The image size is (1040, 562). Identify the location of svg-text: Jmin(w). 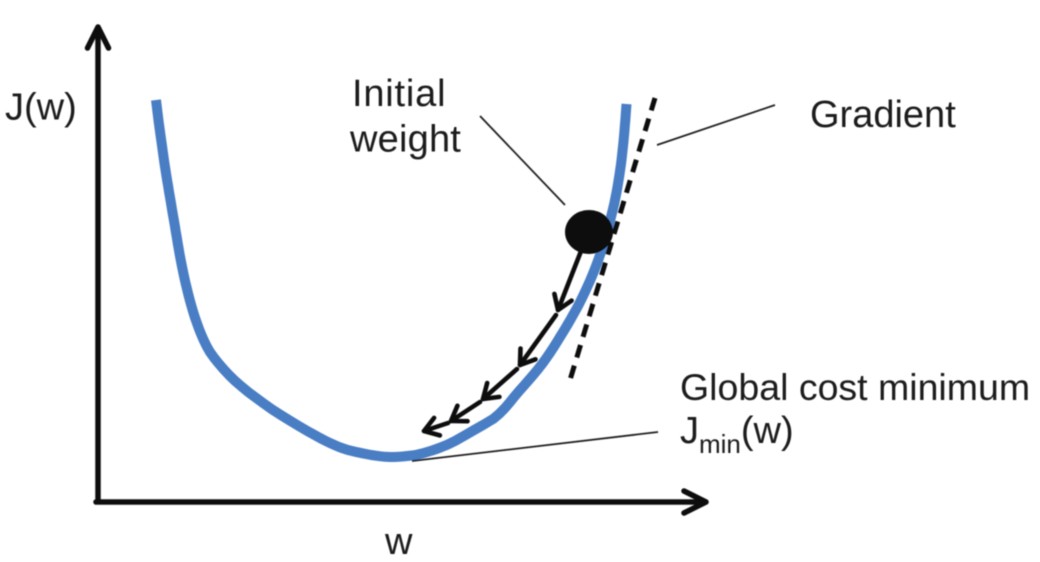
(737, 434).